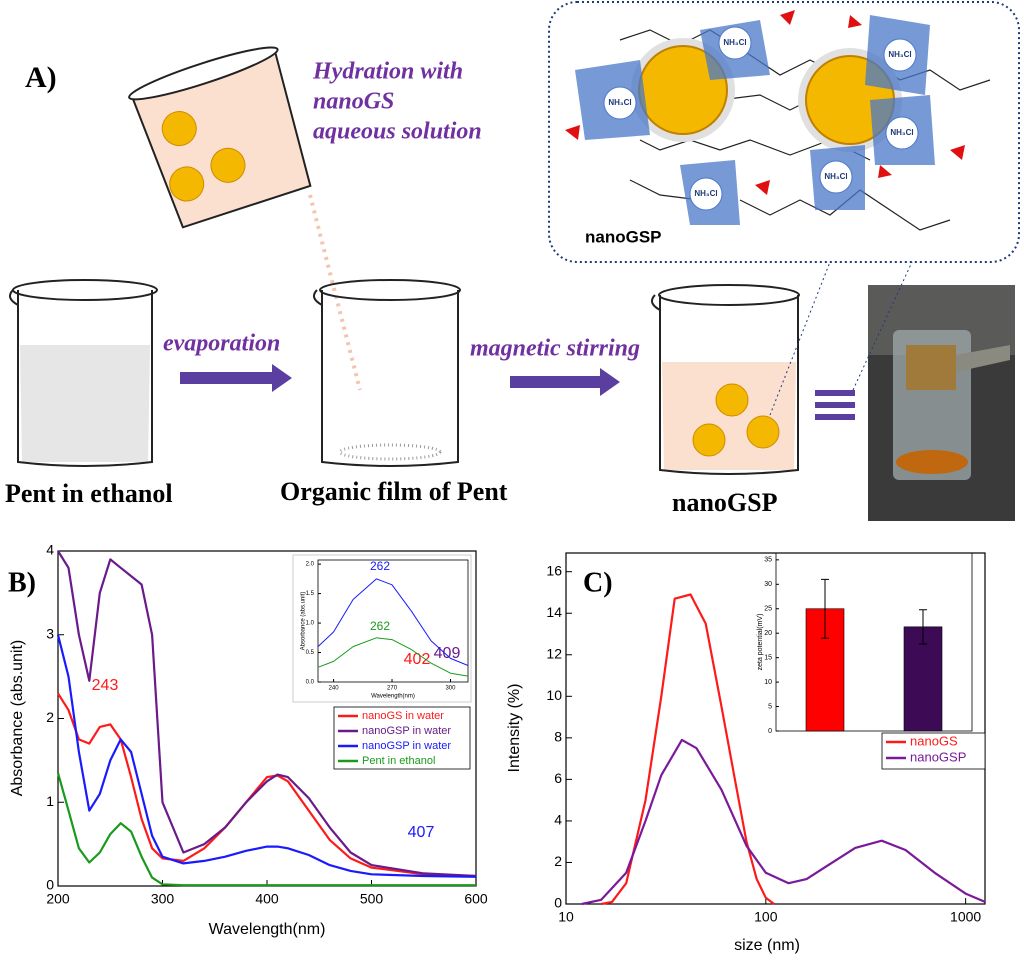 The image size is (1024, 961). I want to click on y-tick-label: 12, so click(554, 653).